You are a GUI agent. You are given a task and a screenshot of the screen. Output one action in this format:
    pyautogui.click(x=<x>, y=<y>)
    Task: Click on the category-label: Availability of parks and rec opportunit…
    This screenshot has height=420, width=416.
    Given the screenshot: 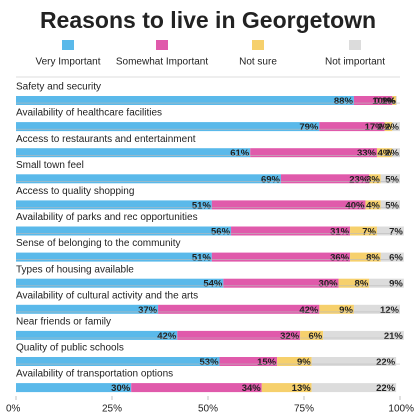 What is the action you would take?
    pyautogui.click(x=107, y=217)
    